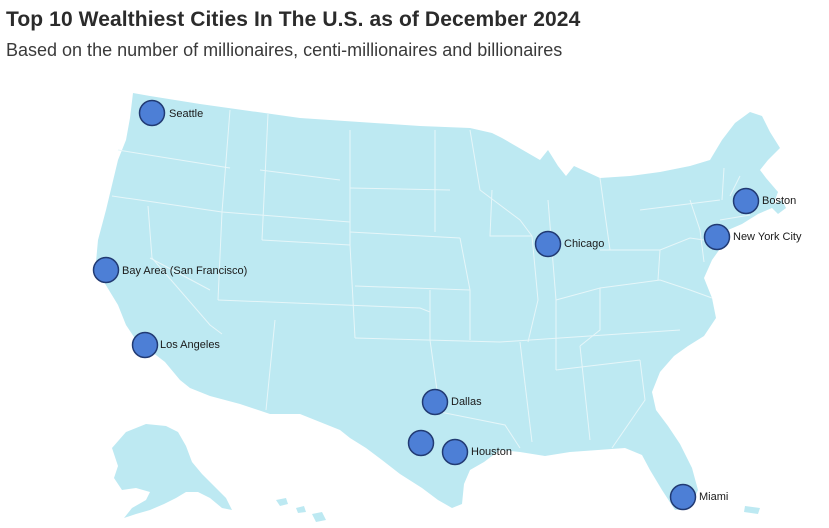  What do you see at coordinates (778, 207) in the screenshot?
I see `cape-cod` at bounding box center [778, 207].